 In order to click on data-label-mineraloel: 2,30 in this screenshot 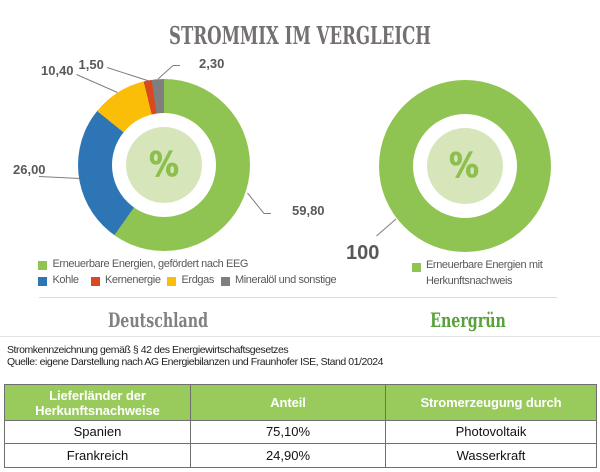, I will do `click(212, 63)`.